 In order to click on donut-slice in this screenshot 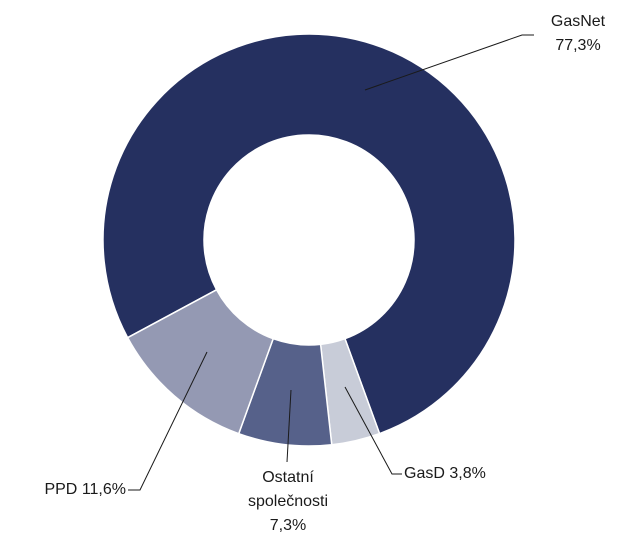, I will do `click(200, 361)`.